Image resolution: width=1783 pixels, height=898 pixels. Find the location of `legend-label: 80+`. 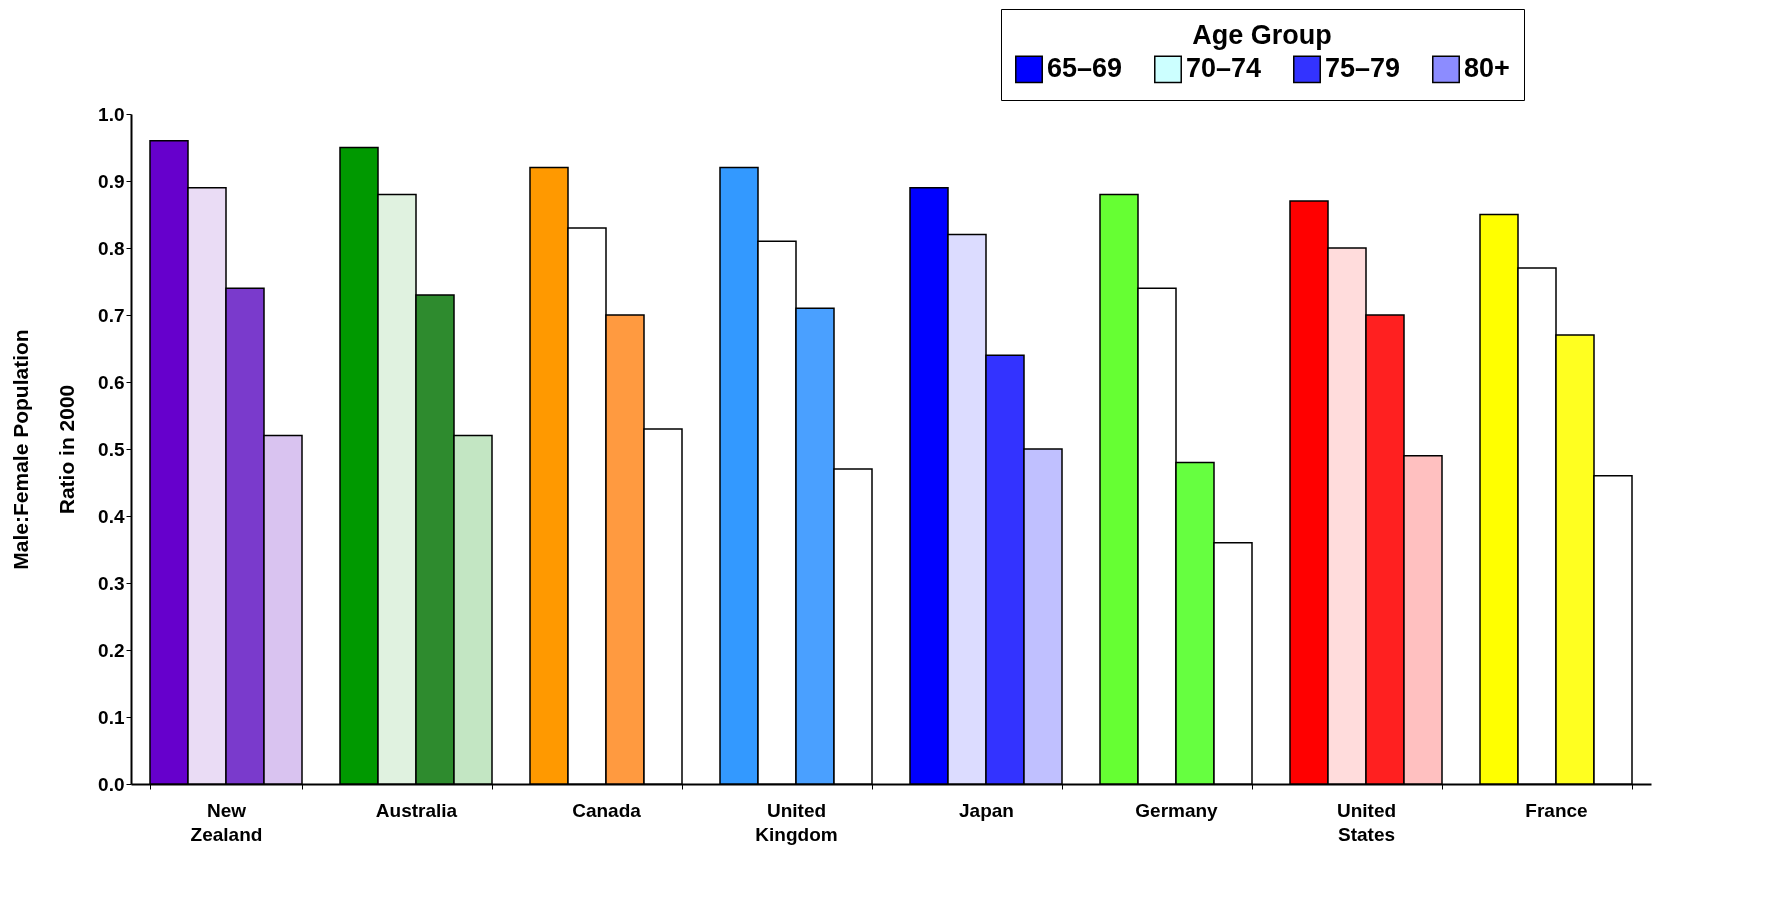

legend-label: 80+ is located at coordinates (1487, 68).